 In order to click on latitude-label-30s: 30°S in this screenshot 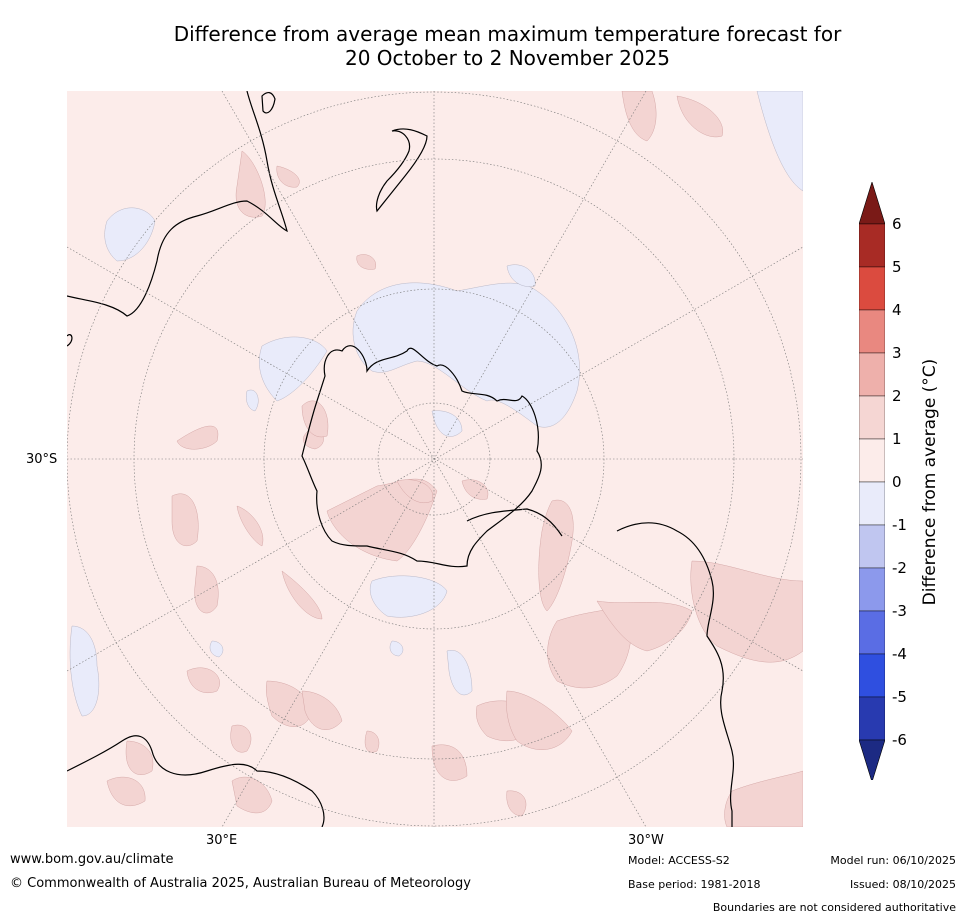, I will do `click(42, 459)`.